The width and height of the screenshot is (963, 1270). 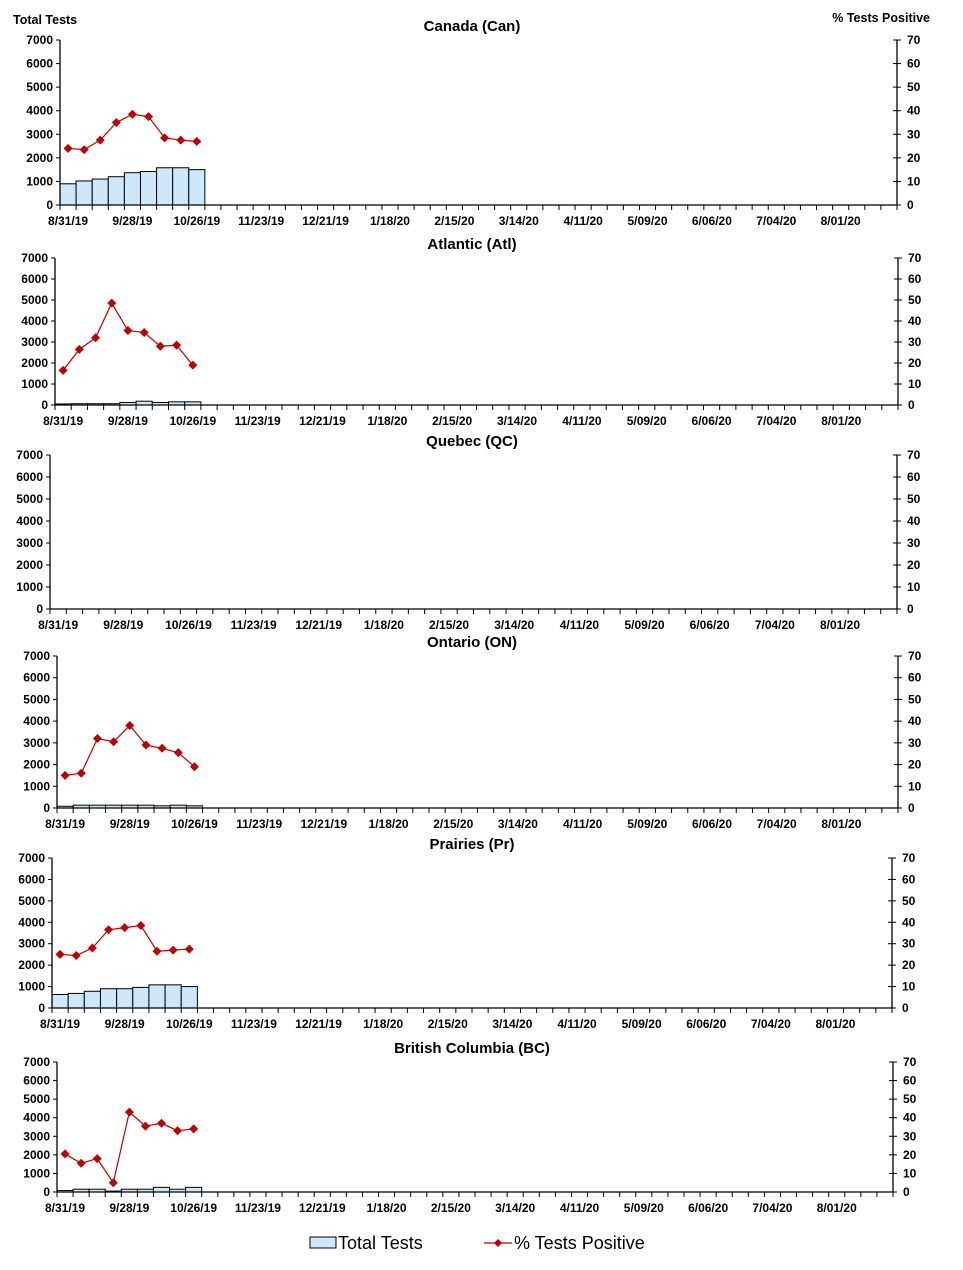 I want to click on x-tick-label: 3/14/20, so click(x=517, y=421).